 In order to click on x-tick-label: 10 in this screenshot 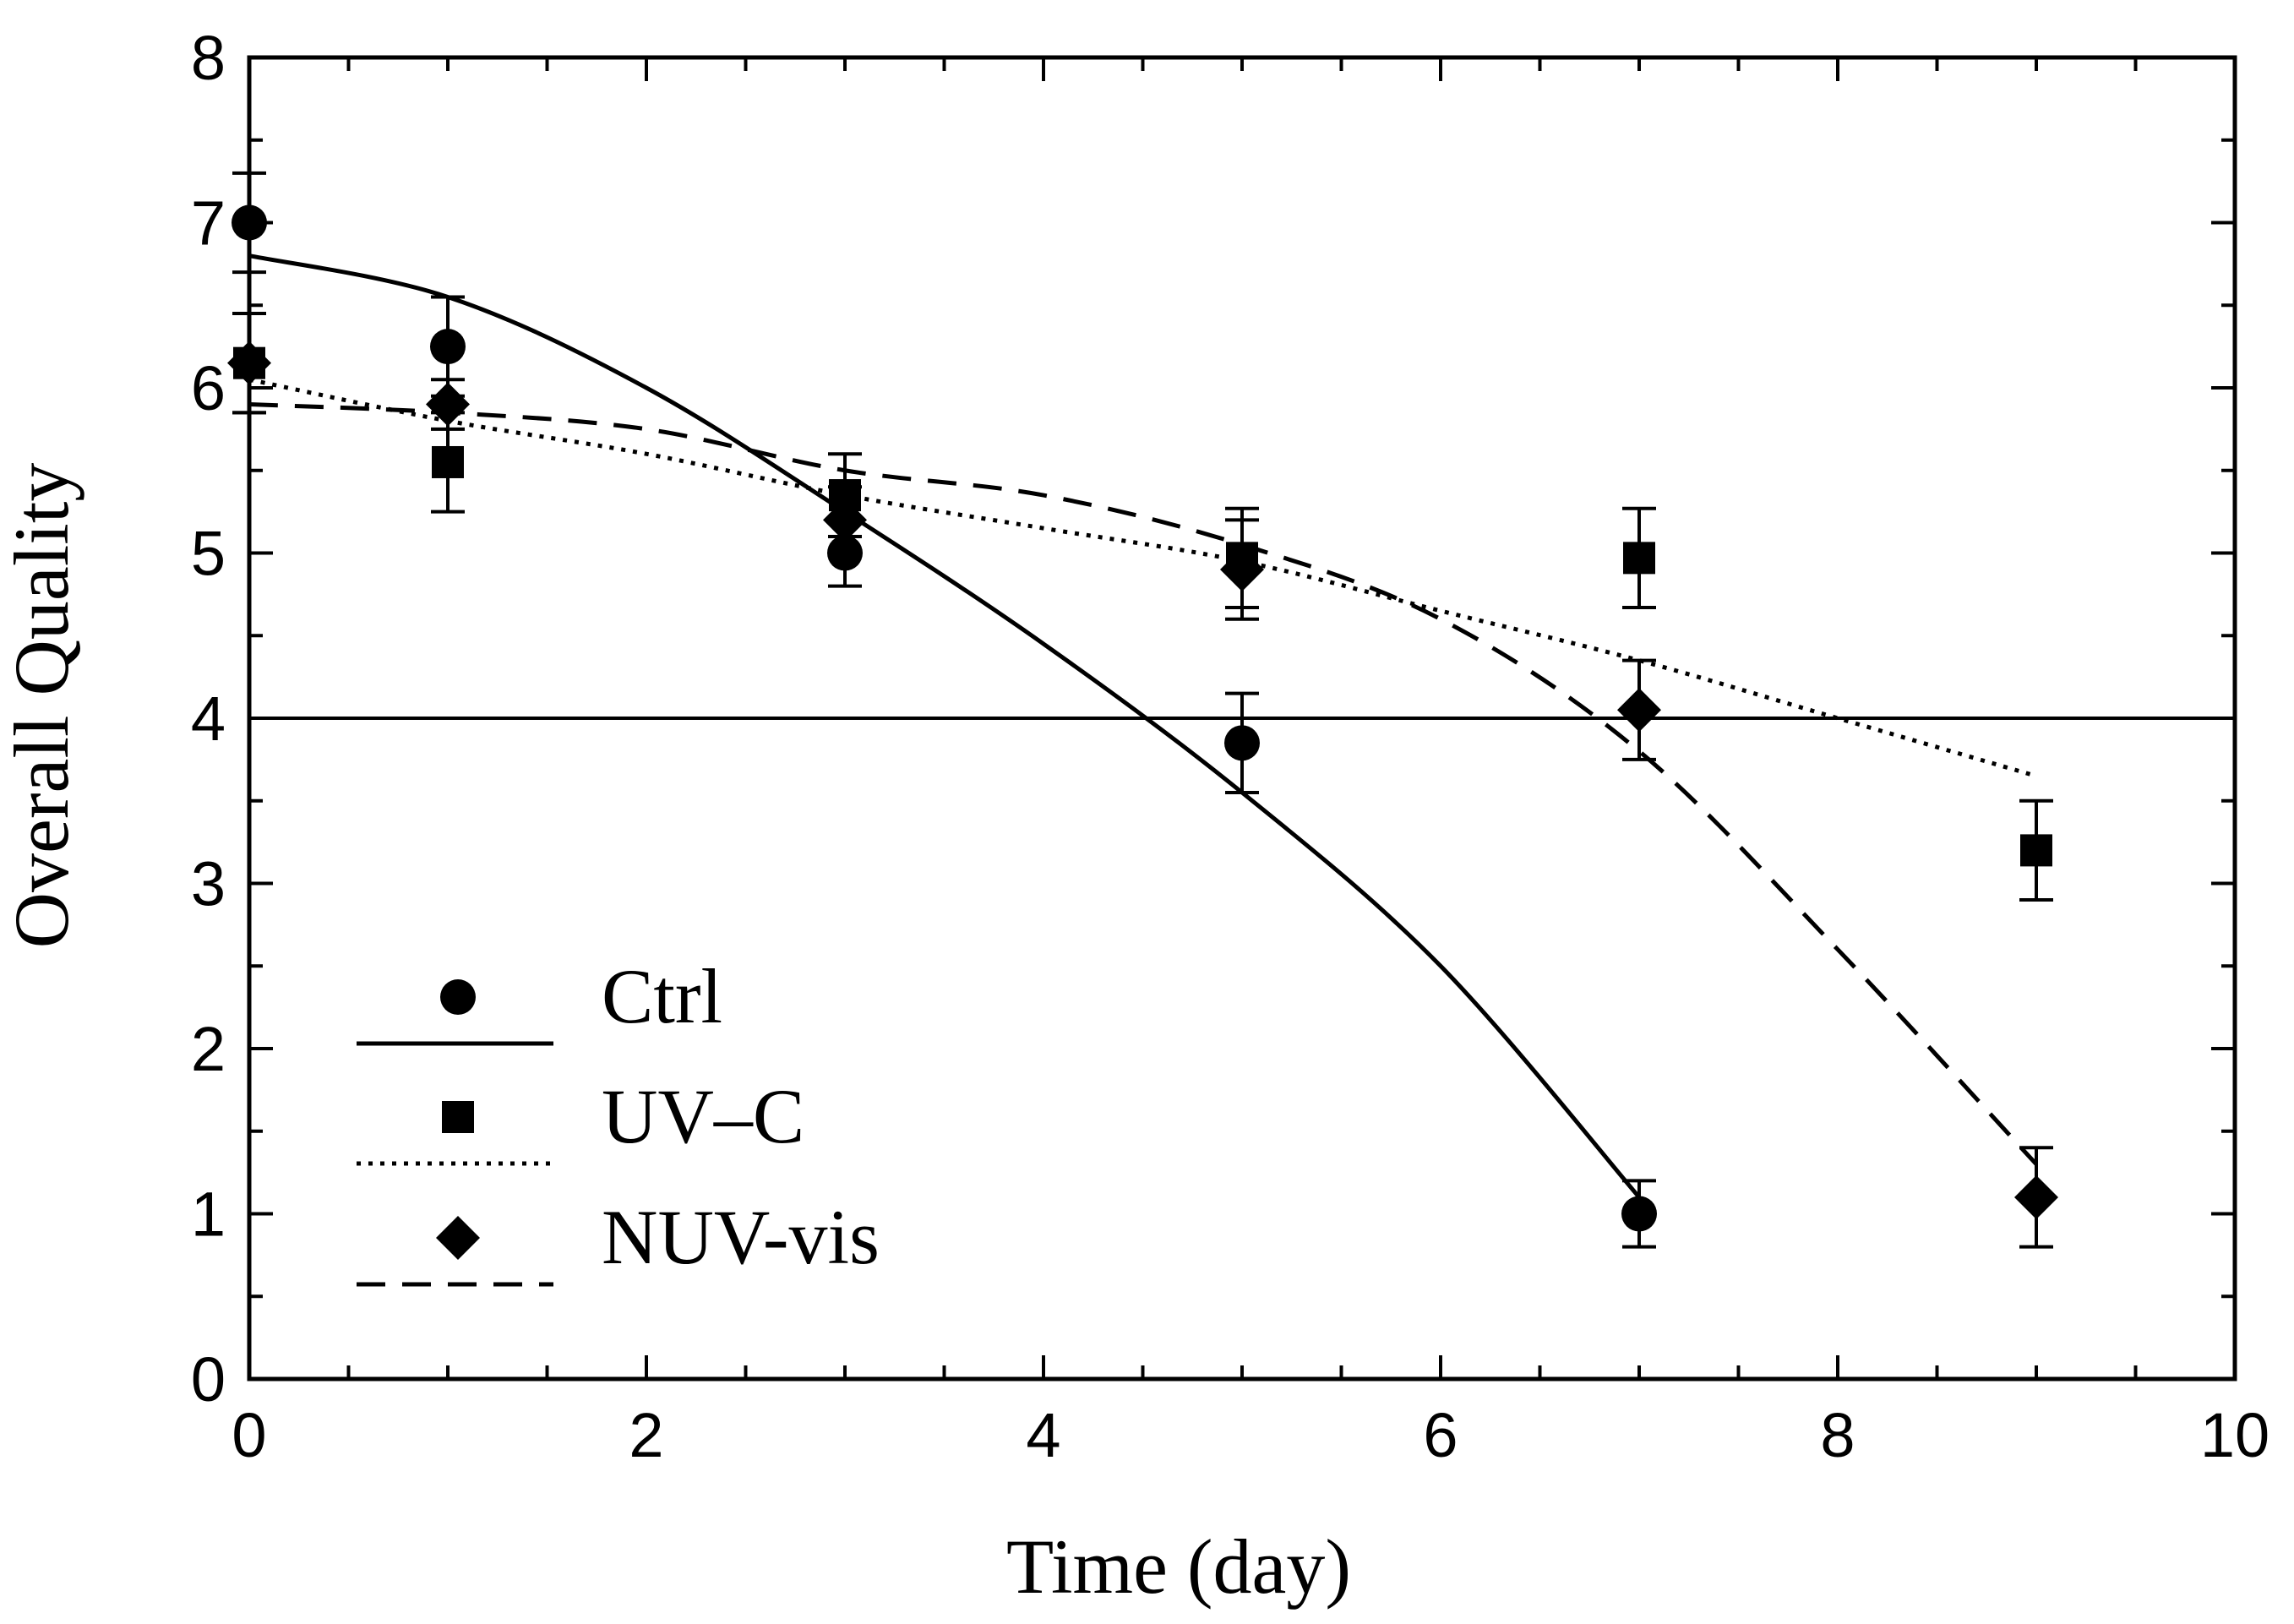, I will do `click(2234, 1435)`.